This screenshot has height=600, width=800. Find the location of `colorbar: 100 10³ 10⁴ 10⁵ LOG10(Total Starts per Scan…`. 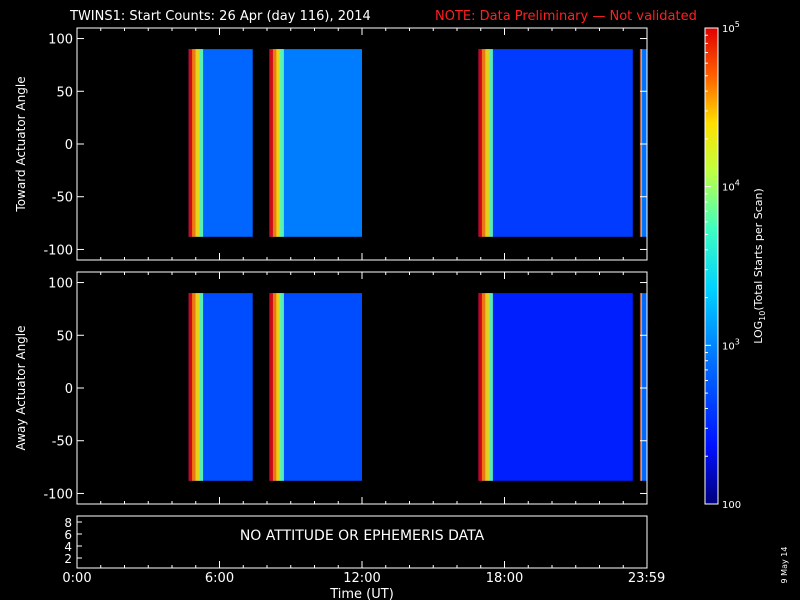

colorbar: 100 10³ 10⁴ 10⁵ LOG10(Total Starts per Scan… is located at coordinates (735, 265).